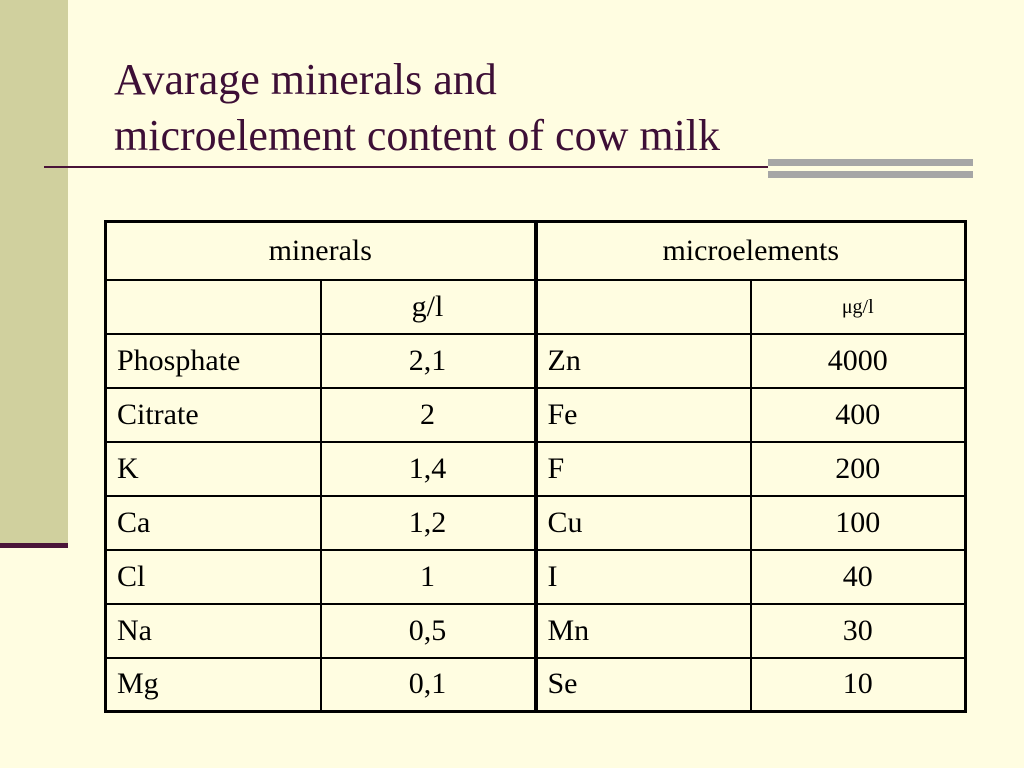 The width and height of the screenshot is (1024, 768). Describe the element at coordinates (642, 414) in the screenshot. I see `microelement-name-cell: Fe` at that location.